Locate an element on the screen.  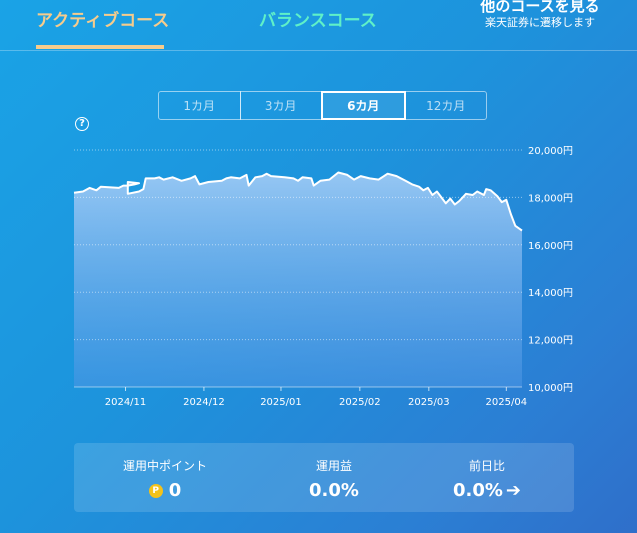
prev-day-value: 0.0% is located at coordinates (477, 490).